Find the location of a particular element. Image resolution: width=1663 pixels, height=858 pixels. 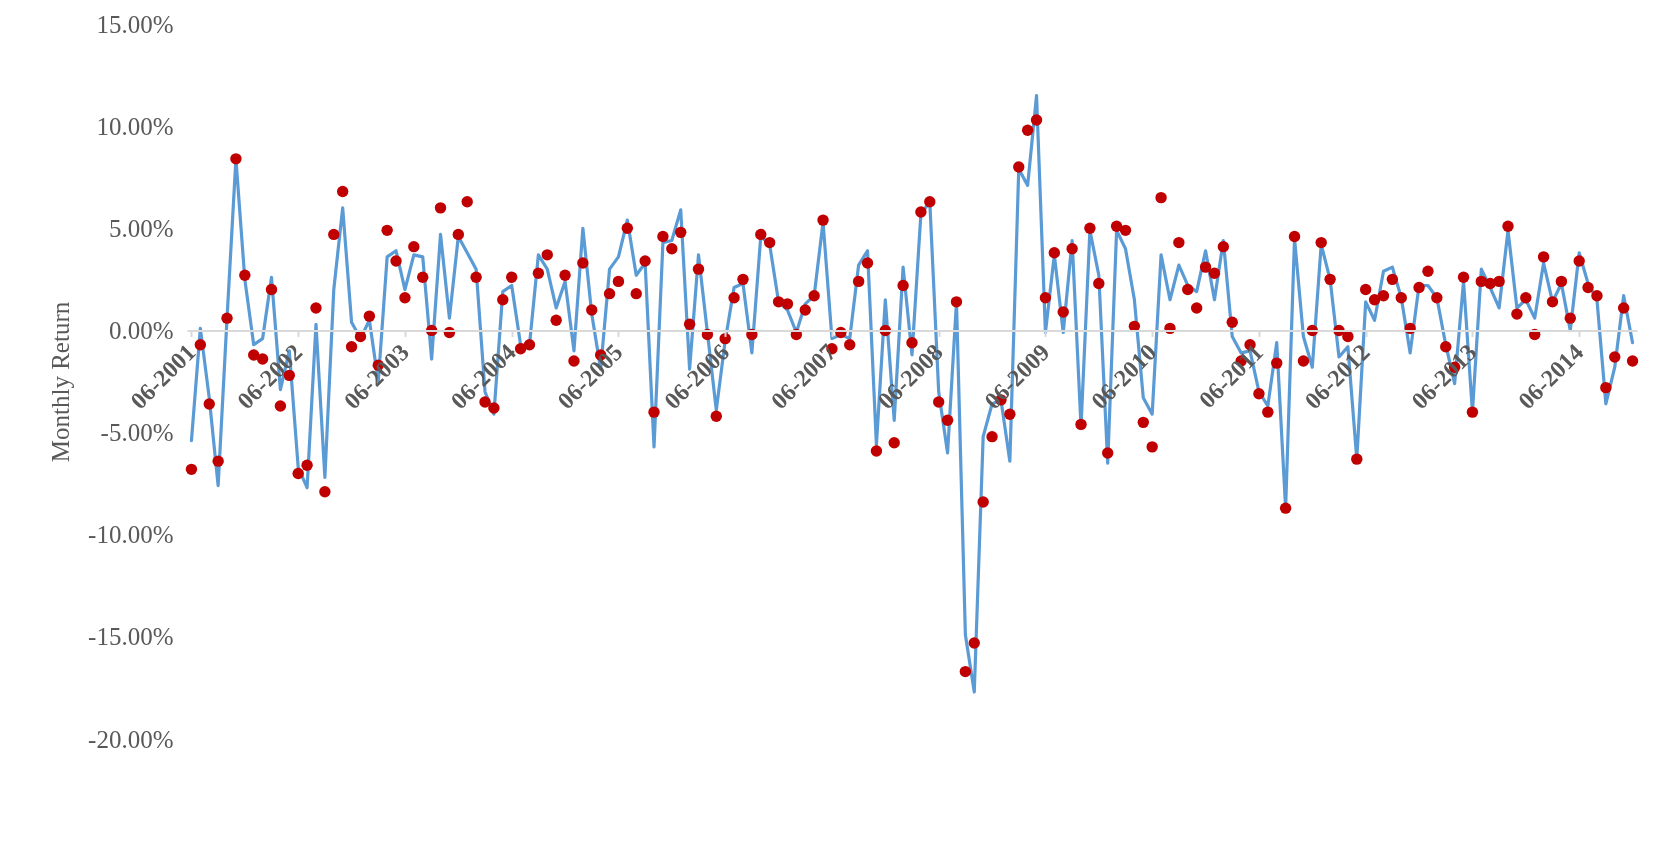

y-tick-label: -10.00% is located at coordinates (131, 535).